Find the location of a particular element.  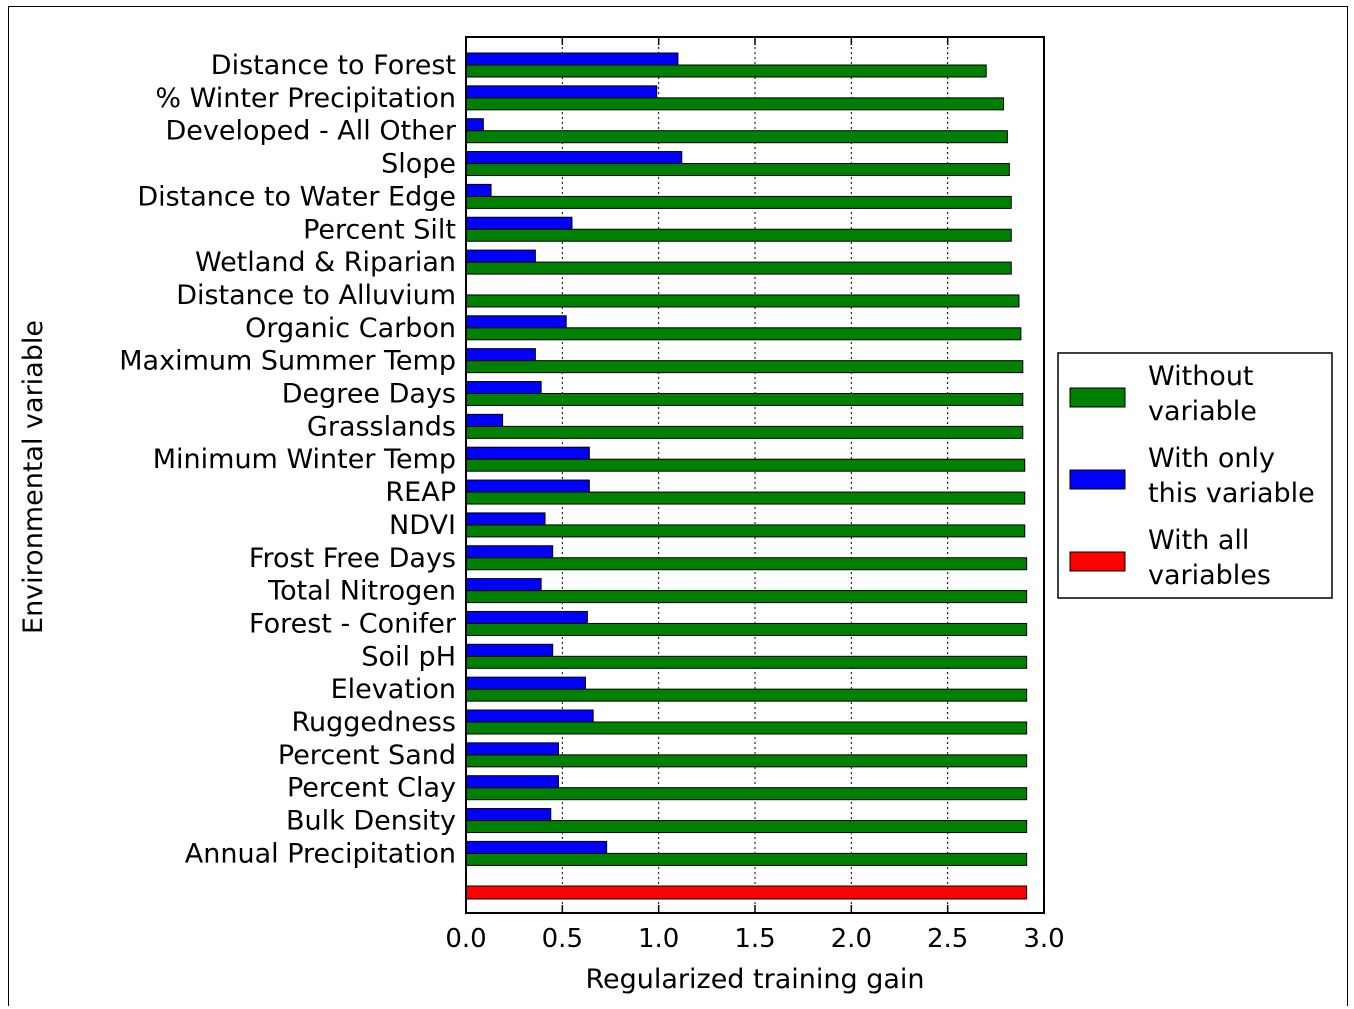

category-label: Developed - All Other is located at coordinates (310, 131).